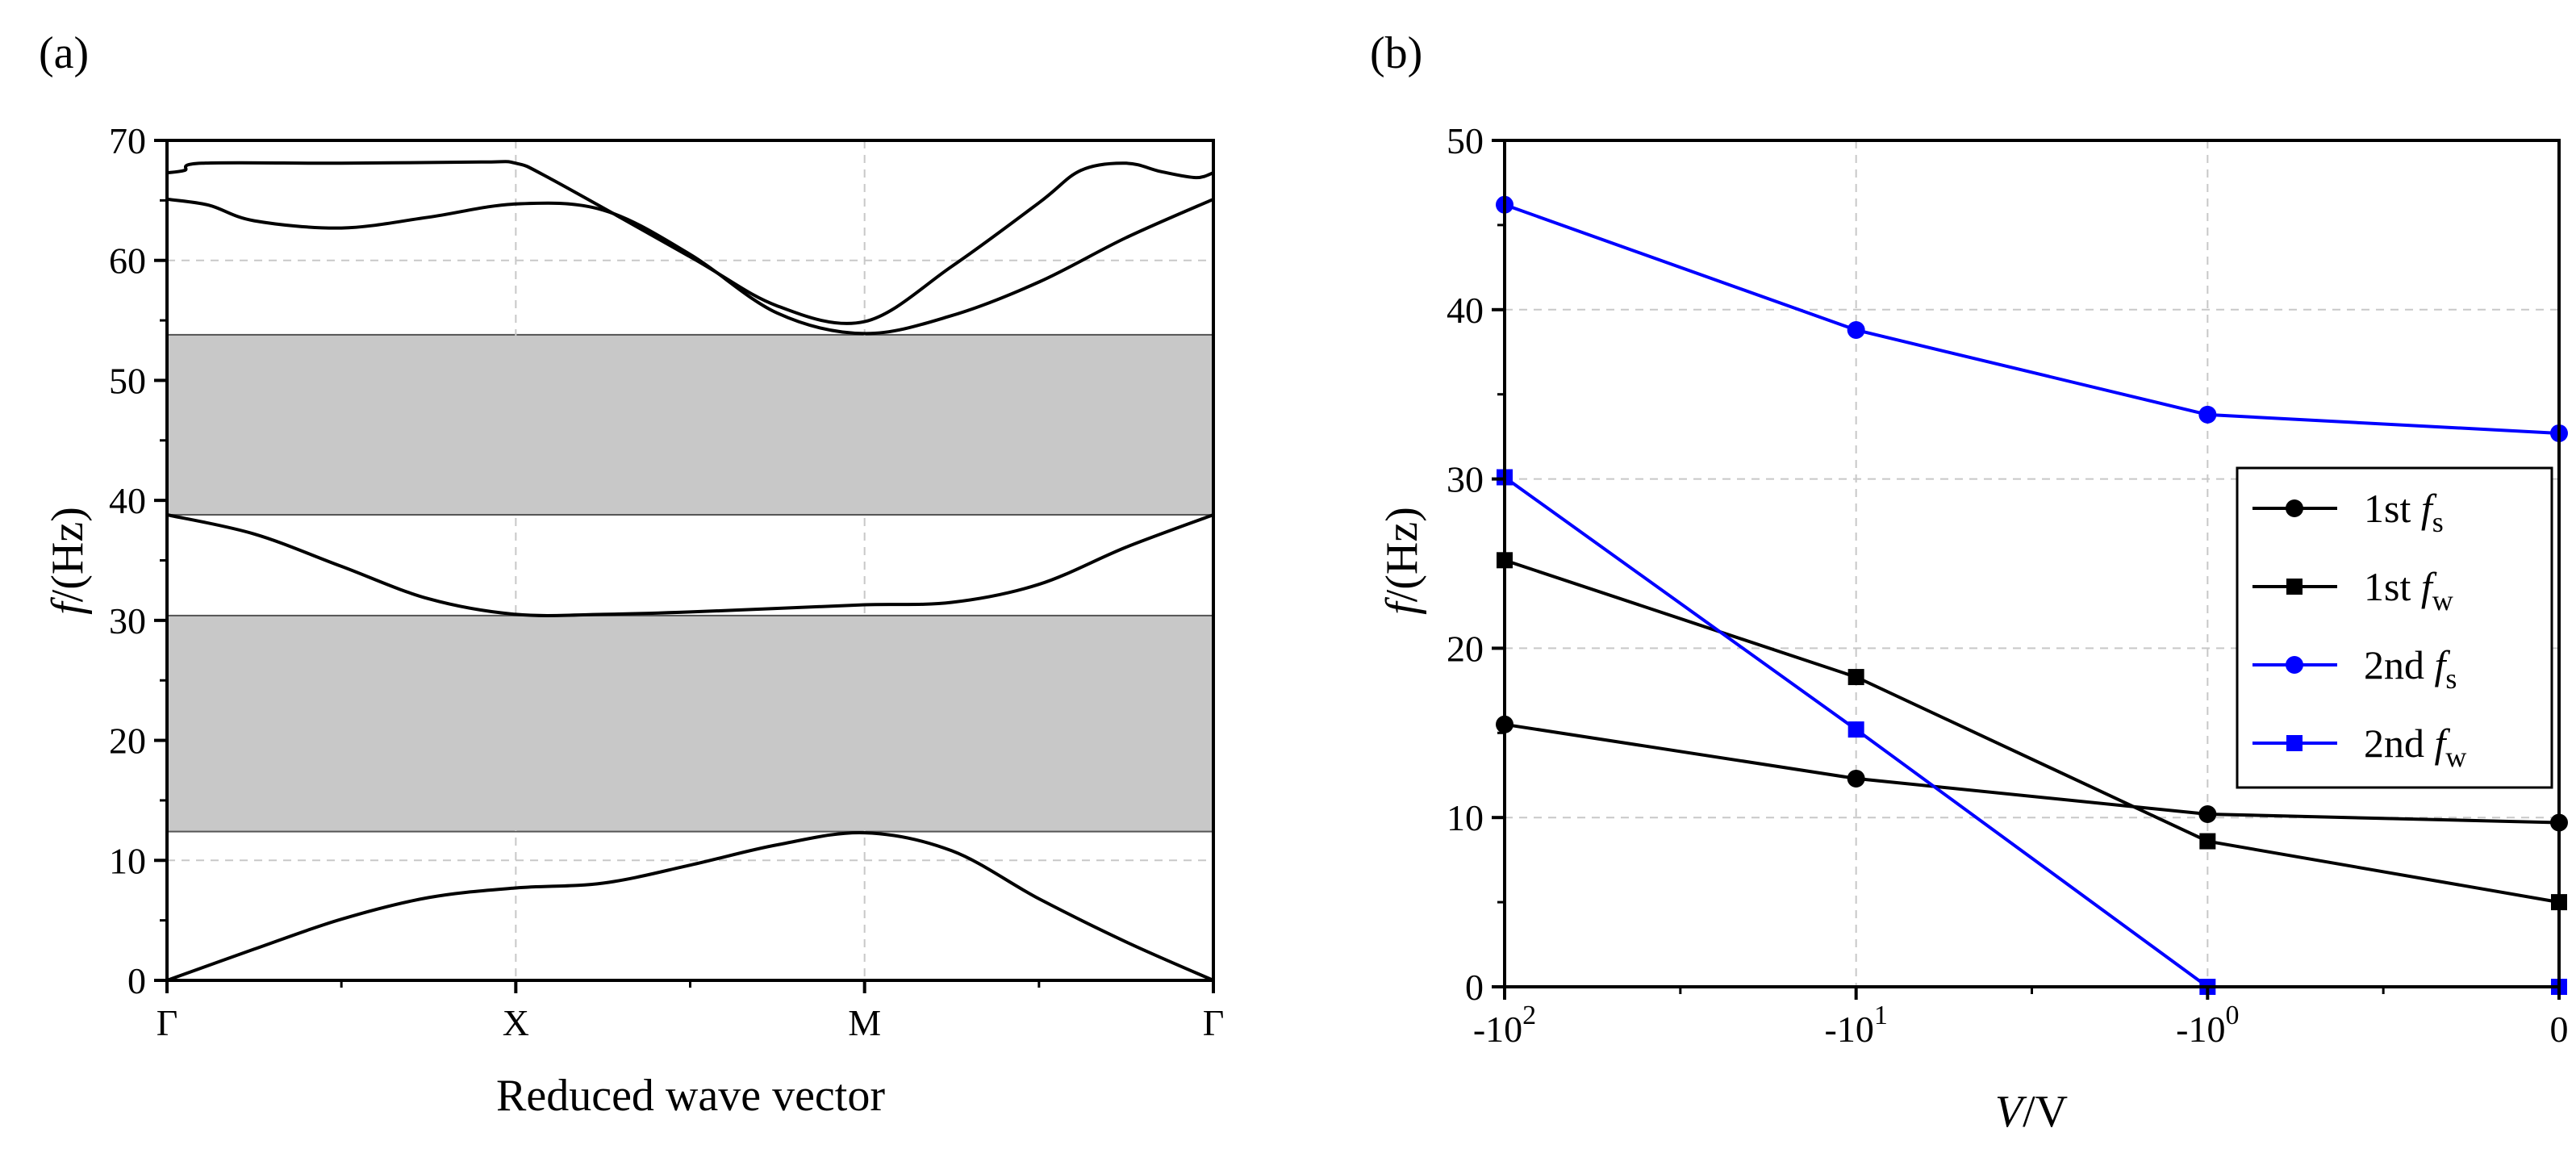 This screenshot has width=2576, height=1149. Describe the element at coordinates (690, 1096) in the screenshot. I see `panel-a-xlabel: Reduced wave vector` at that location.